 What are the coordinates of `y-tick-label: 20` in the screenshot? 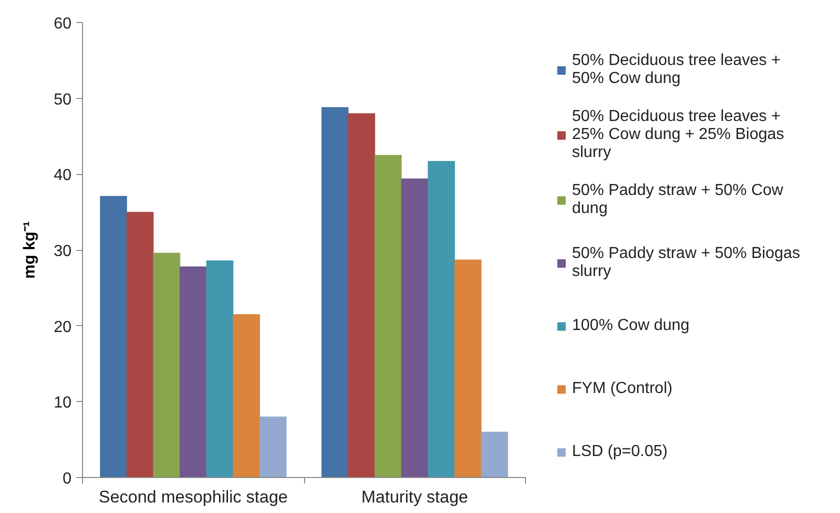 It's located at (63, 327).